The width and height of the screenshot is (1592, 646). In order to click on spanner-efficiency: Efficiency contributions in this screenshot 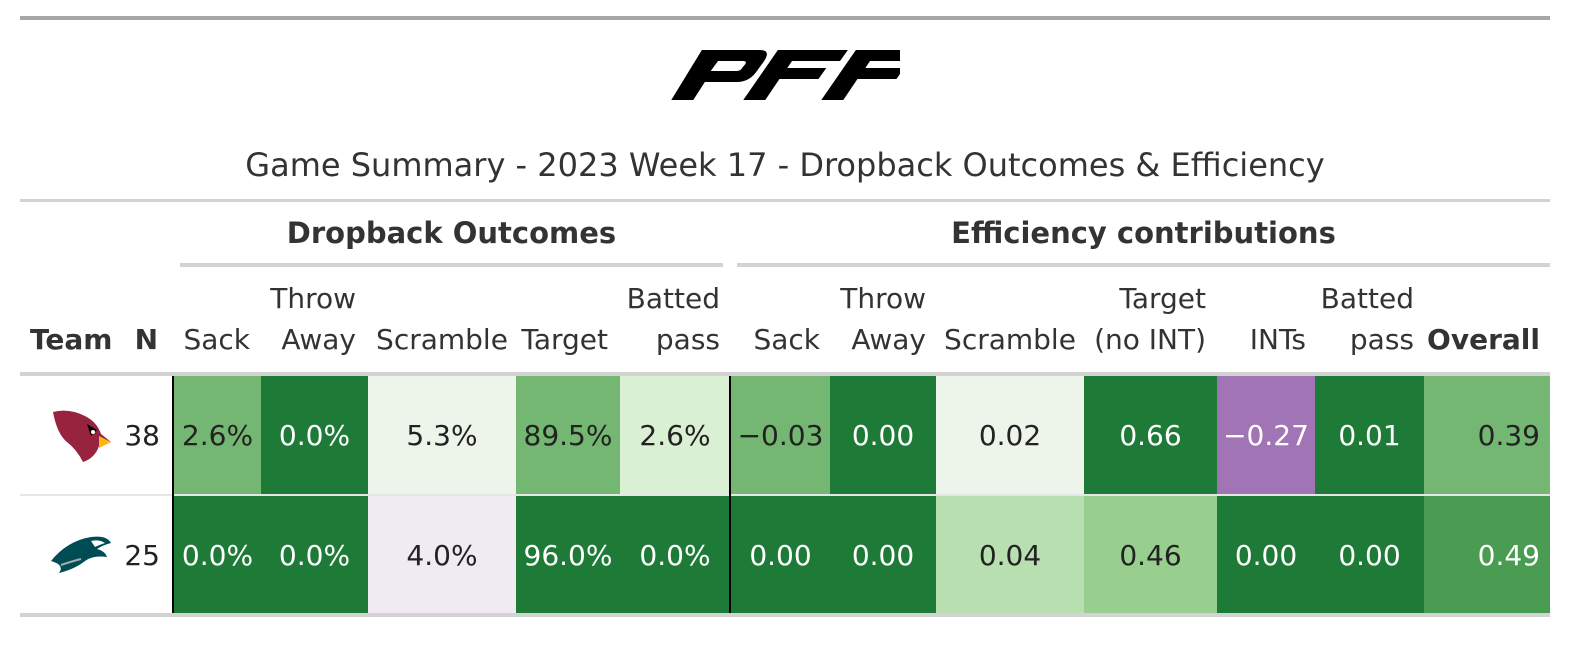, I will do `click(1143, 233)`.